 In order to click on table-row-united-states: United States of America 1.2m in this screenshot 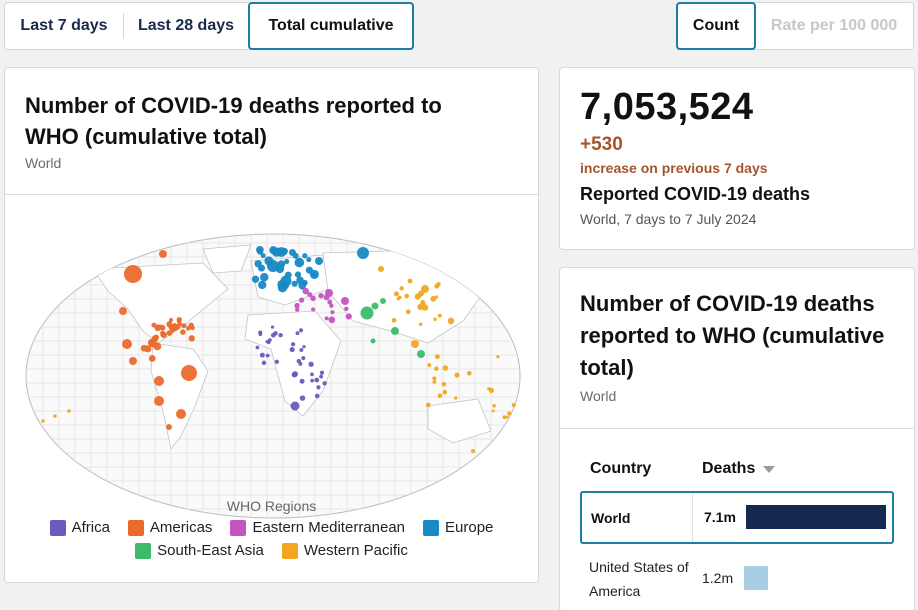, I will do `click(737, 581)`.